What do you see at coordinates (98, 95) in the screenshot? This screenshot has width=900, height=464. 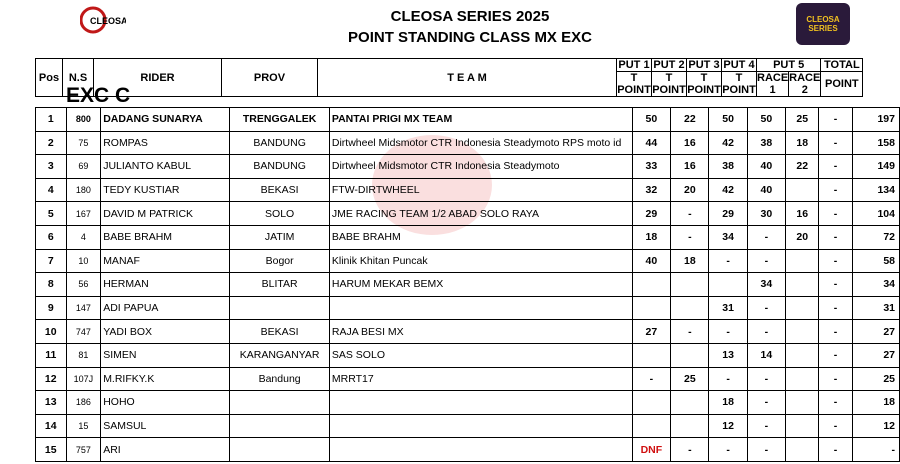 I see `class-label: EXC C` at bounding box center [98, 95].